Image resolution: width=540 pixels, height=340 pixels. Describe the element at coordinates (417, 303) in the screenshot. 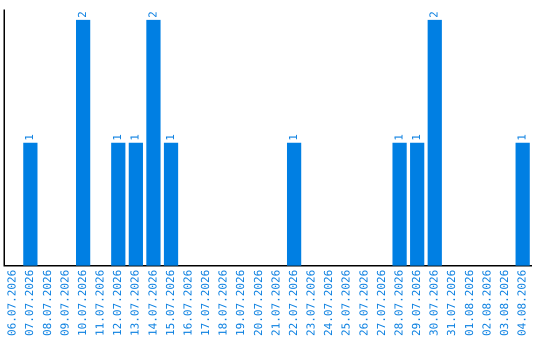

I see `x-tick-label: 29.07.2026` at that location.